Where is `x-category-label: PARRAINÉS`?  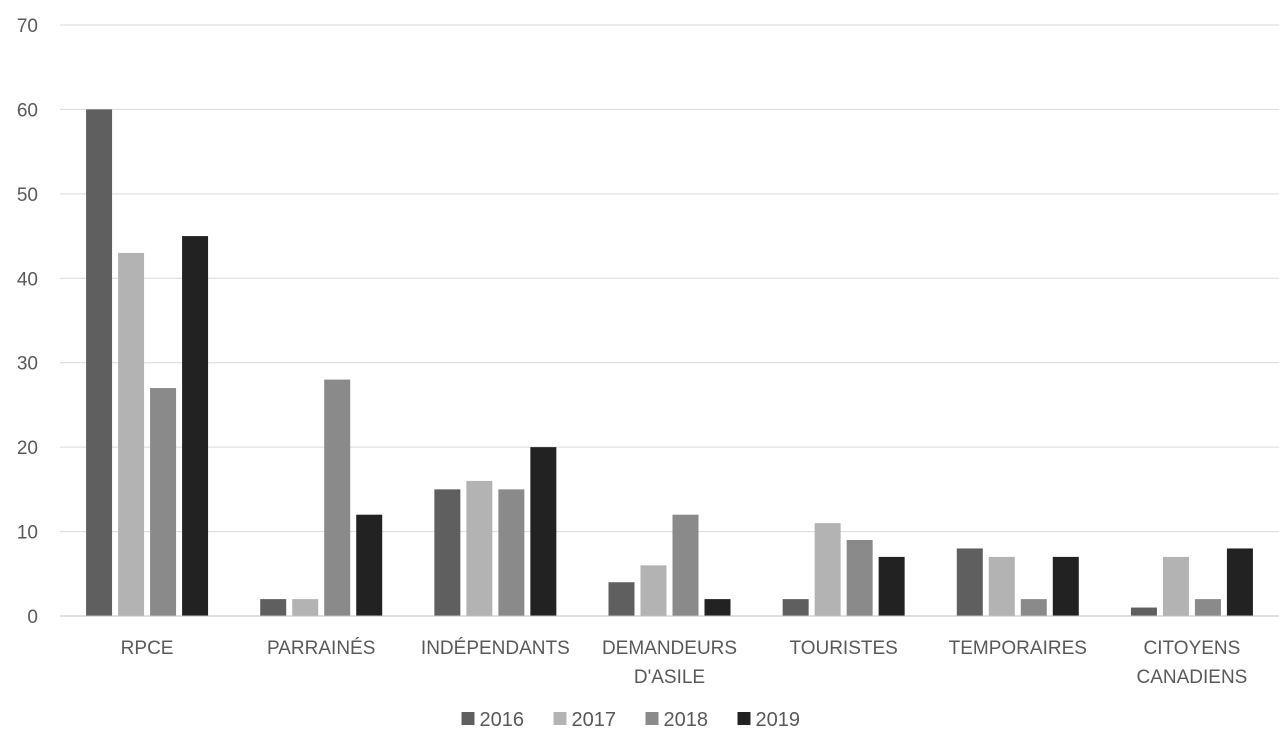 x-category-label: PARRAINÉS is located at coordinates (321, 648).